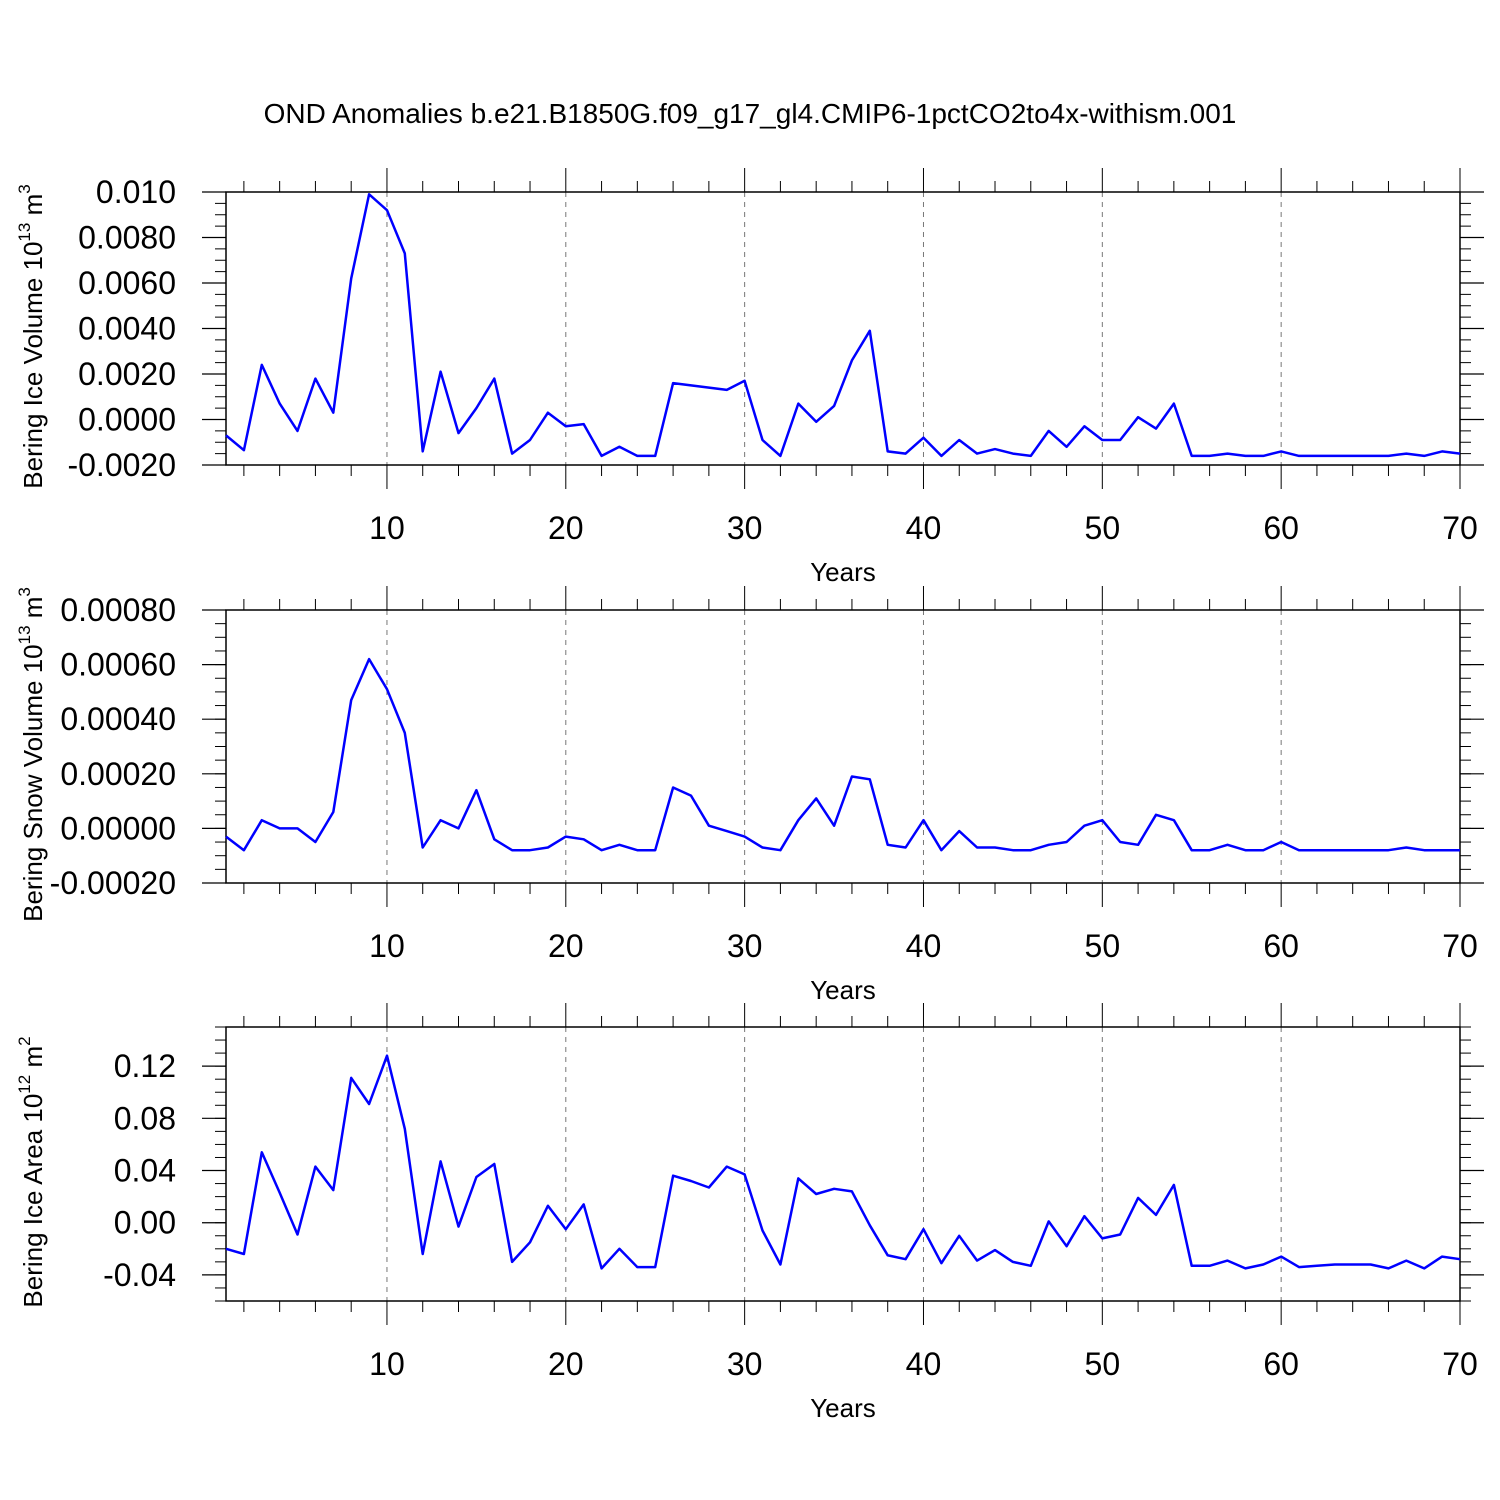 This screenshot has width=1500, height=1500. I want to click on x-tick-label: 50, so click(1103, 528).